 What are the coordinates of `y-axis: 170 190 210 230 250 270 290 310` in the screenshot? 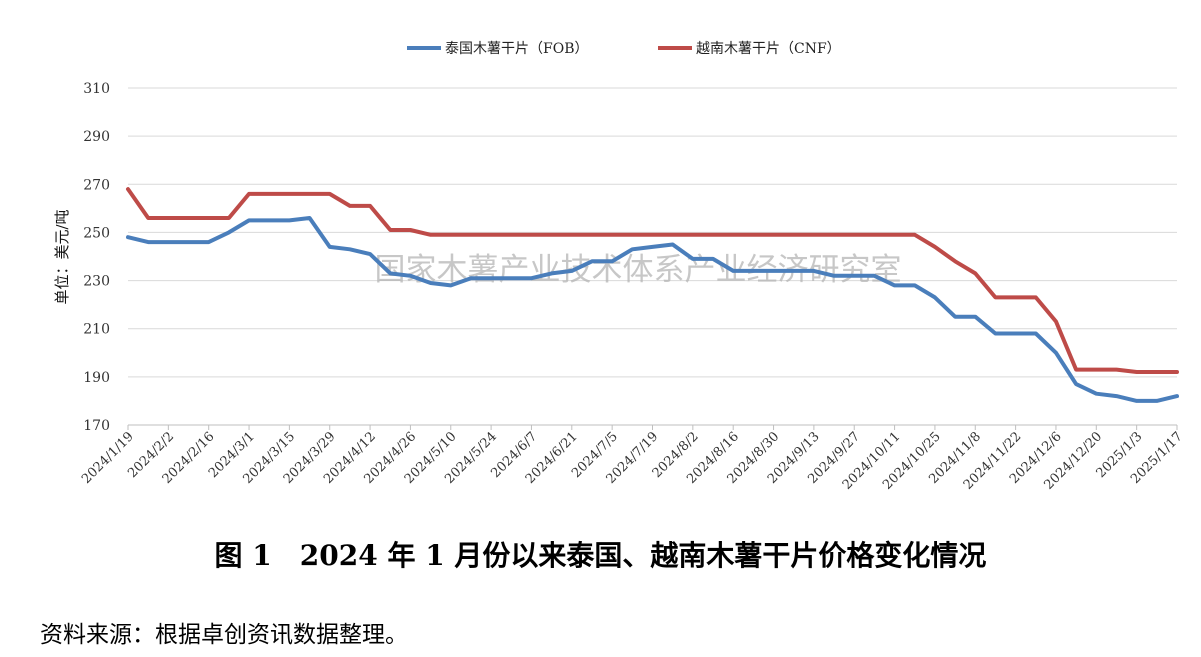 It's located at (96, 257).